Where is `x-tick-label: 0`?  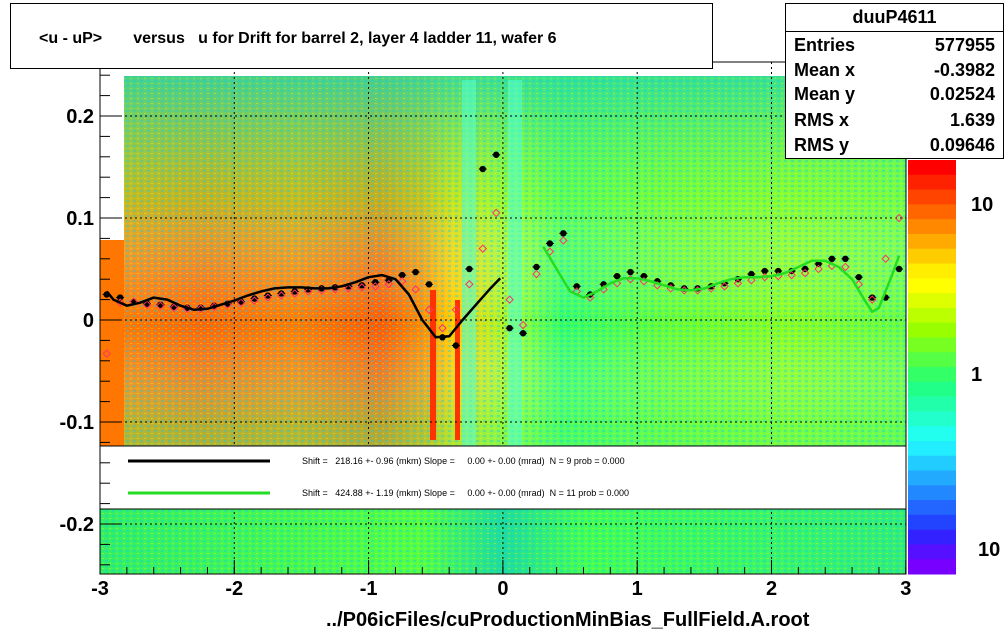 x-tick-label: 0 is located at coordinates (502, 589).